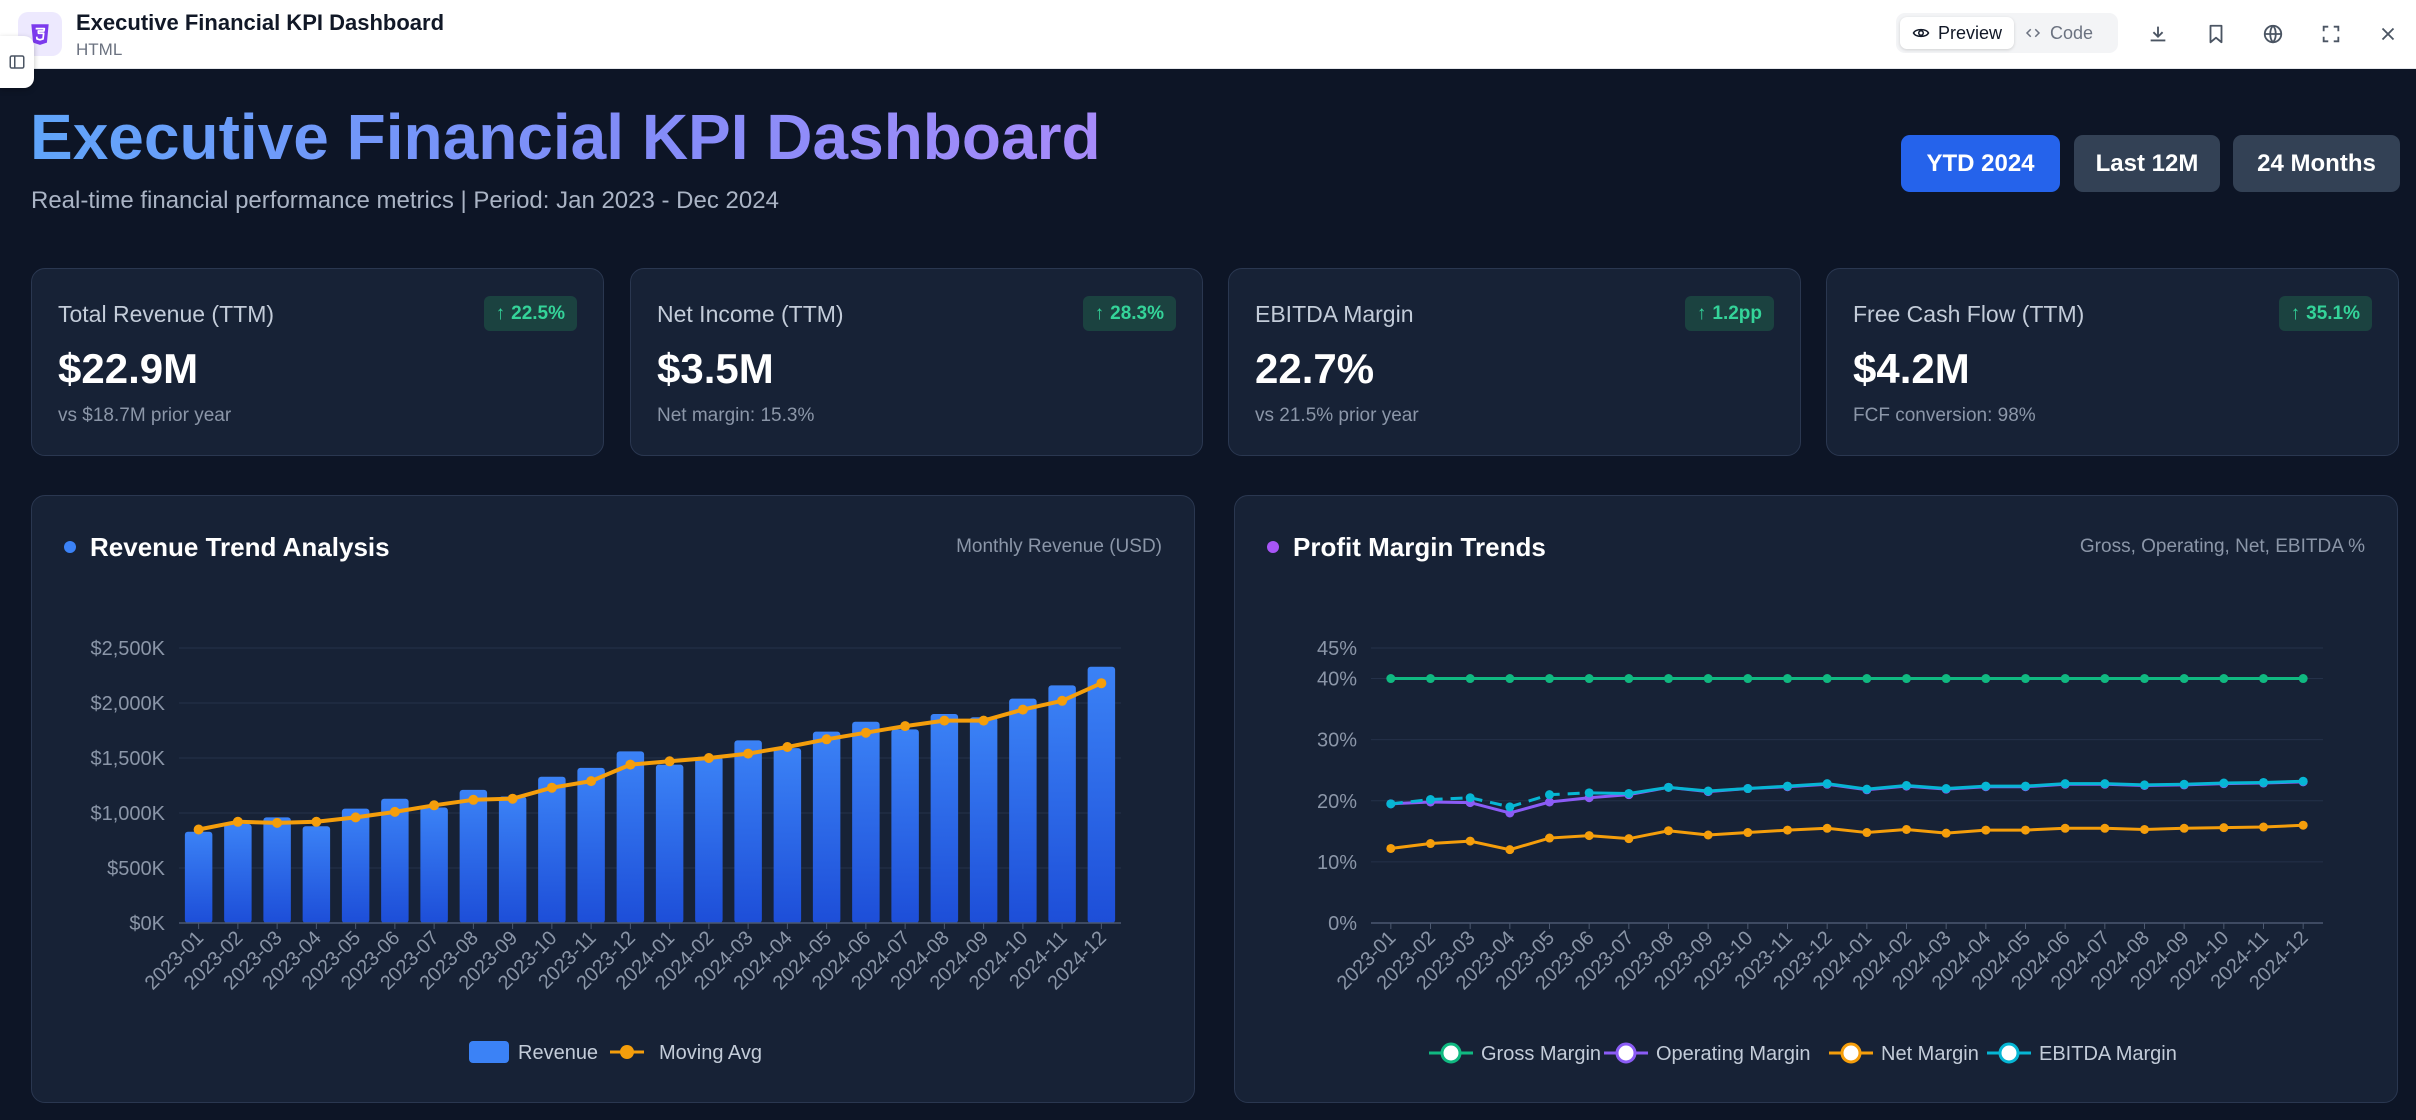  I want to click on sidebar-toggle-button, so click(17, 62).